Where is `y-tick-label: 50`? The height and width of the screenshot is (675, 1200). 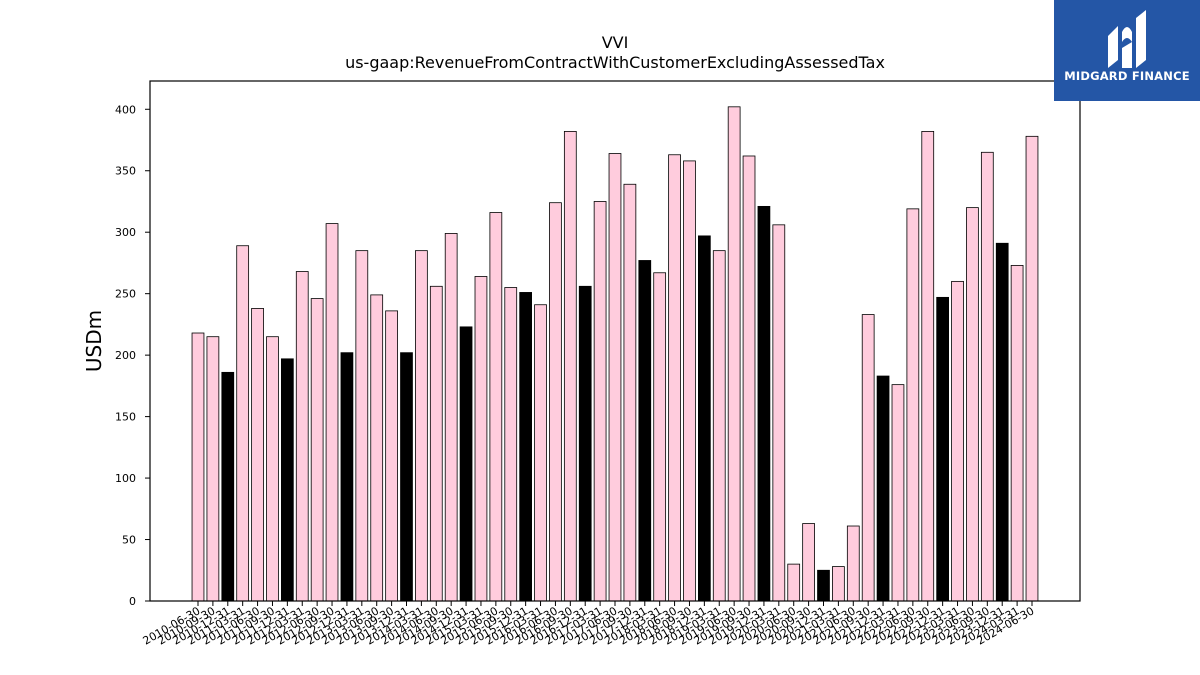 y-tick-label: 50 is located at coordinates (129, 540).